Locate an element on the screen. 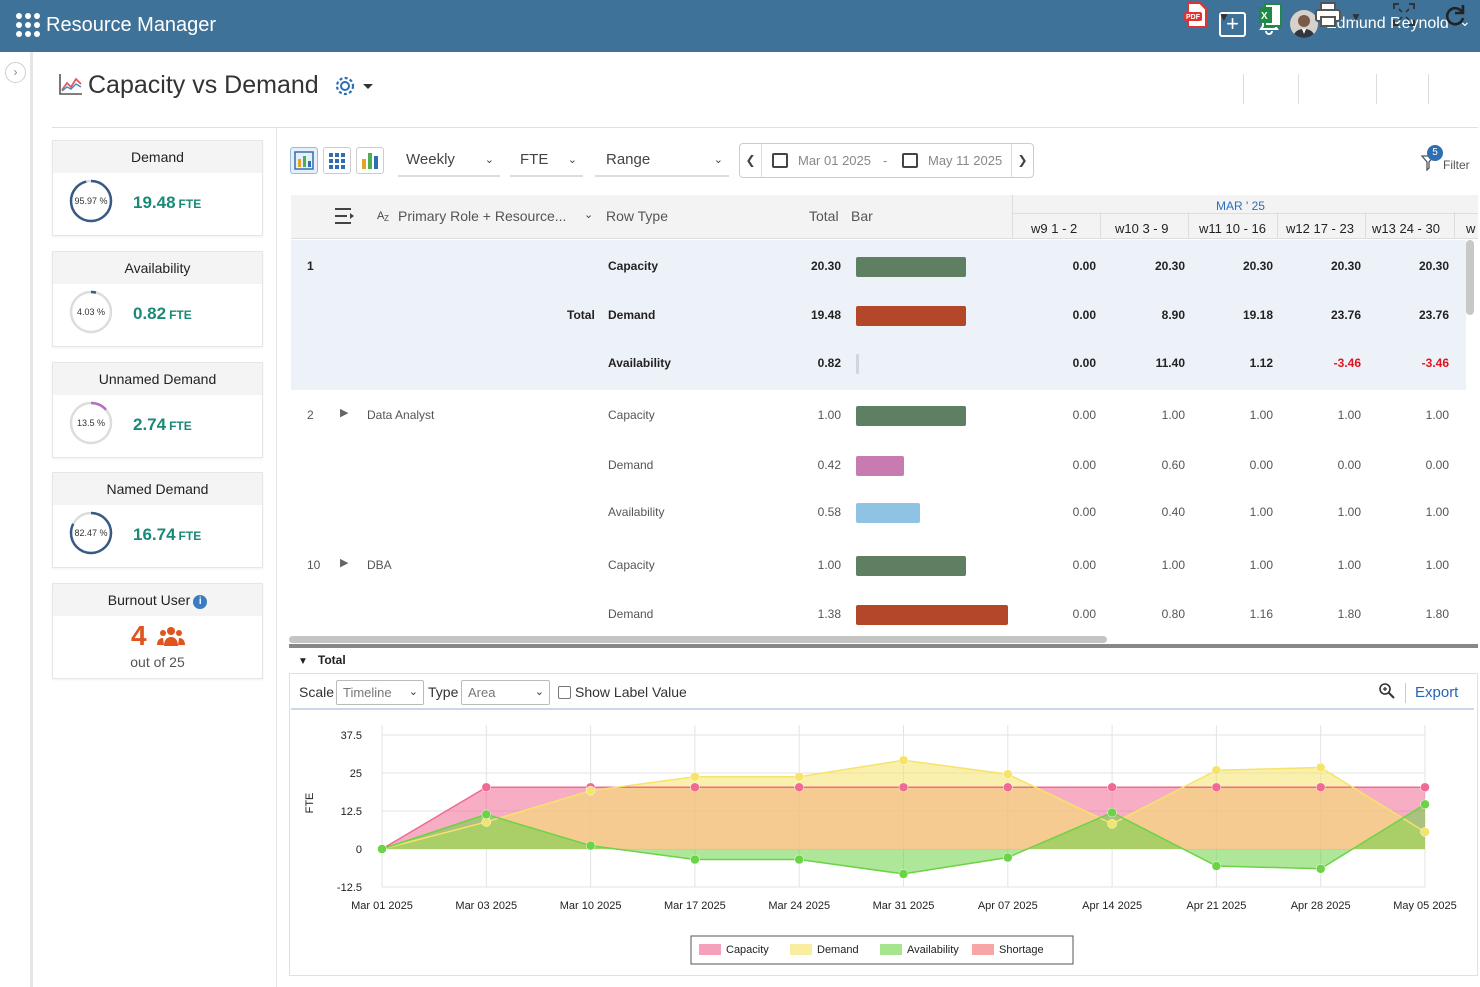 This screenshot has height=987, width=1480. refresh-icon is located at coordinates (1455, 17).